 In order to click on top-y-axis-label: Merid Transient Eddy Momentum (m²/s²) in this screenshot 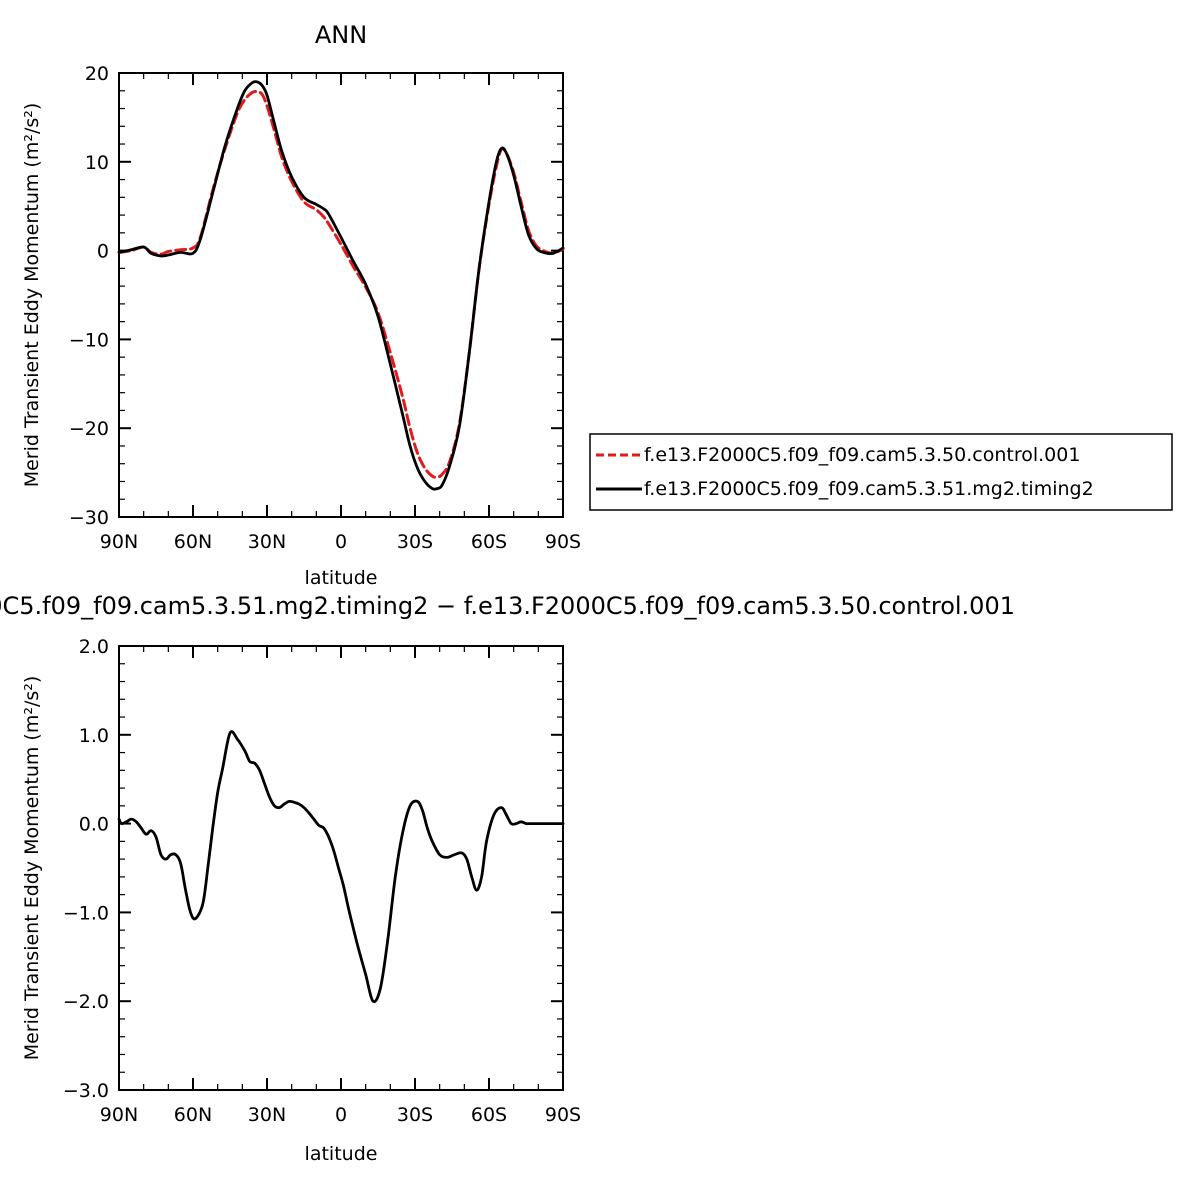, I will do `click(32, 295)`.